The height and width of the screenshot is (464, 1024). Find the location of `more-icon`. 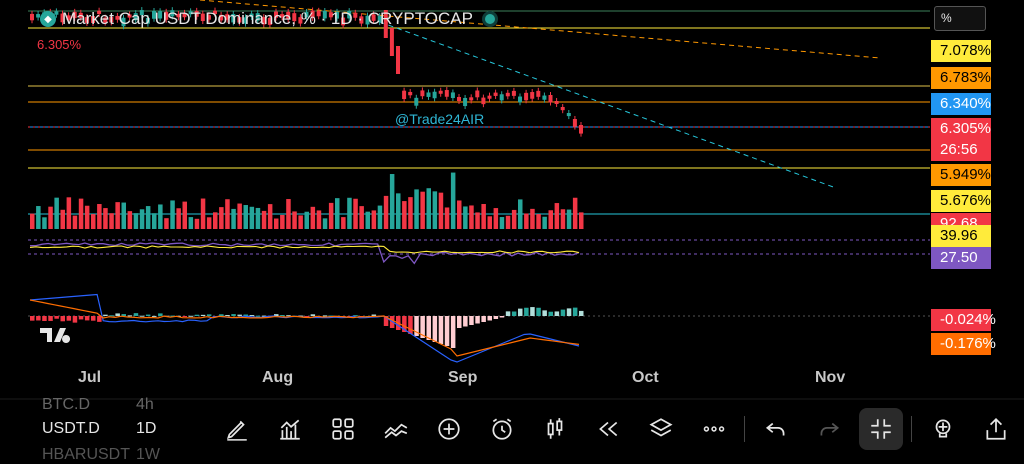

more-icon is located at coordinates (713, 429).